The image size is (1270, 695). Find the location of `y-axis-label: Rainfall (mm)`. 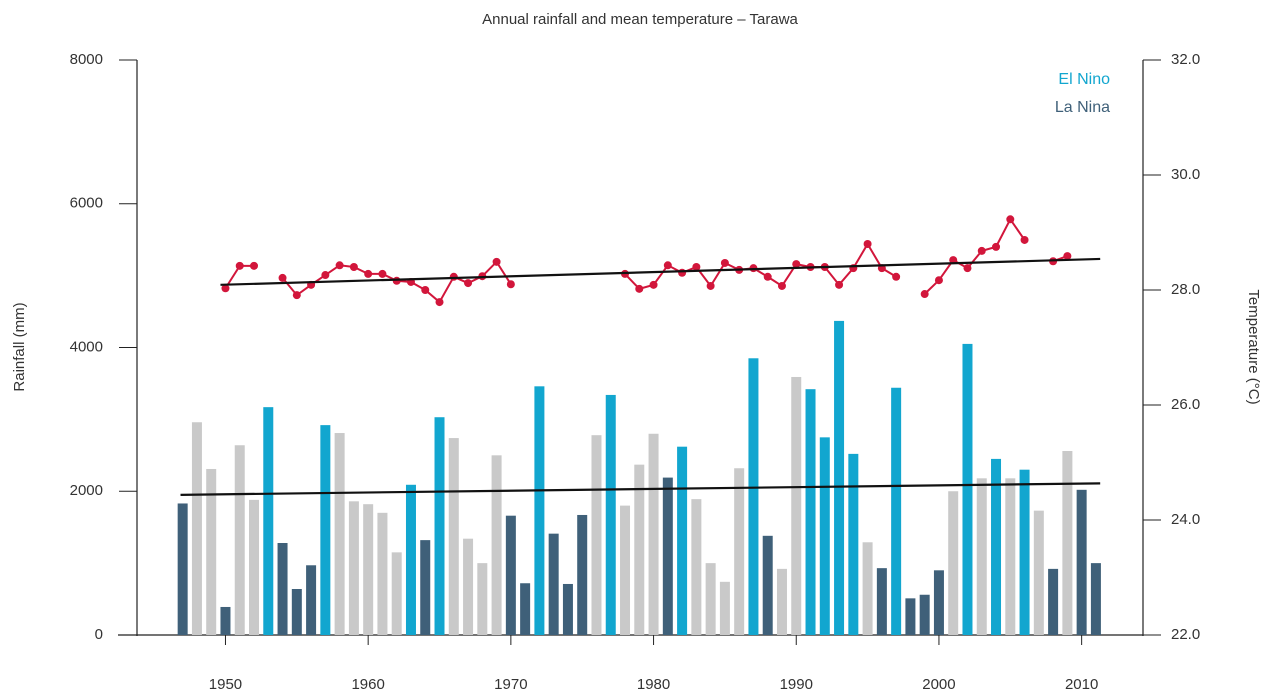

y-axis-label: Rainfall (mm) is located at coordinates (19, 346).